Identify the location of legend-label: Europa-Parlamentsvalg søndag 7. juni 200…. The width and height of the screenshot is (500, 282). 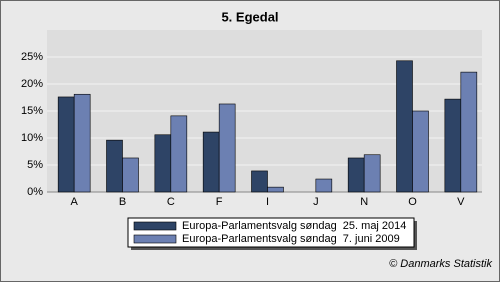
(291, 239).